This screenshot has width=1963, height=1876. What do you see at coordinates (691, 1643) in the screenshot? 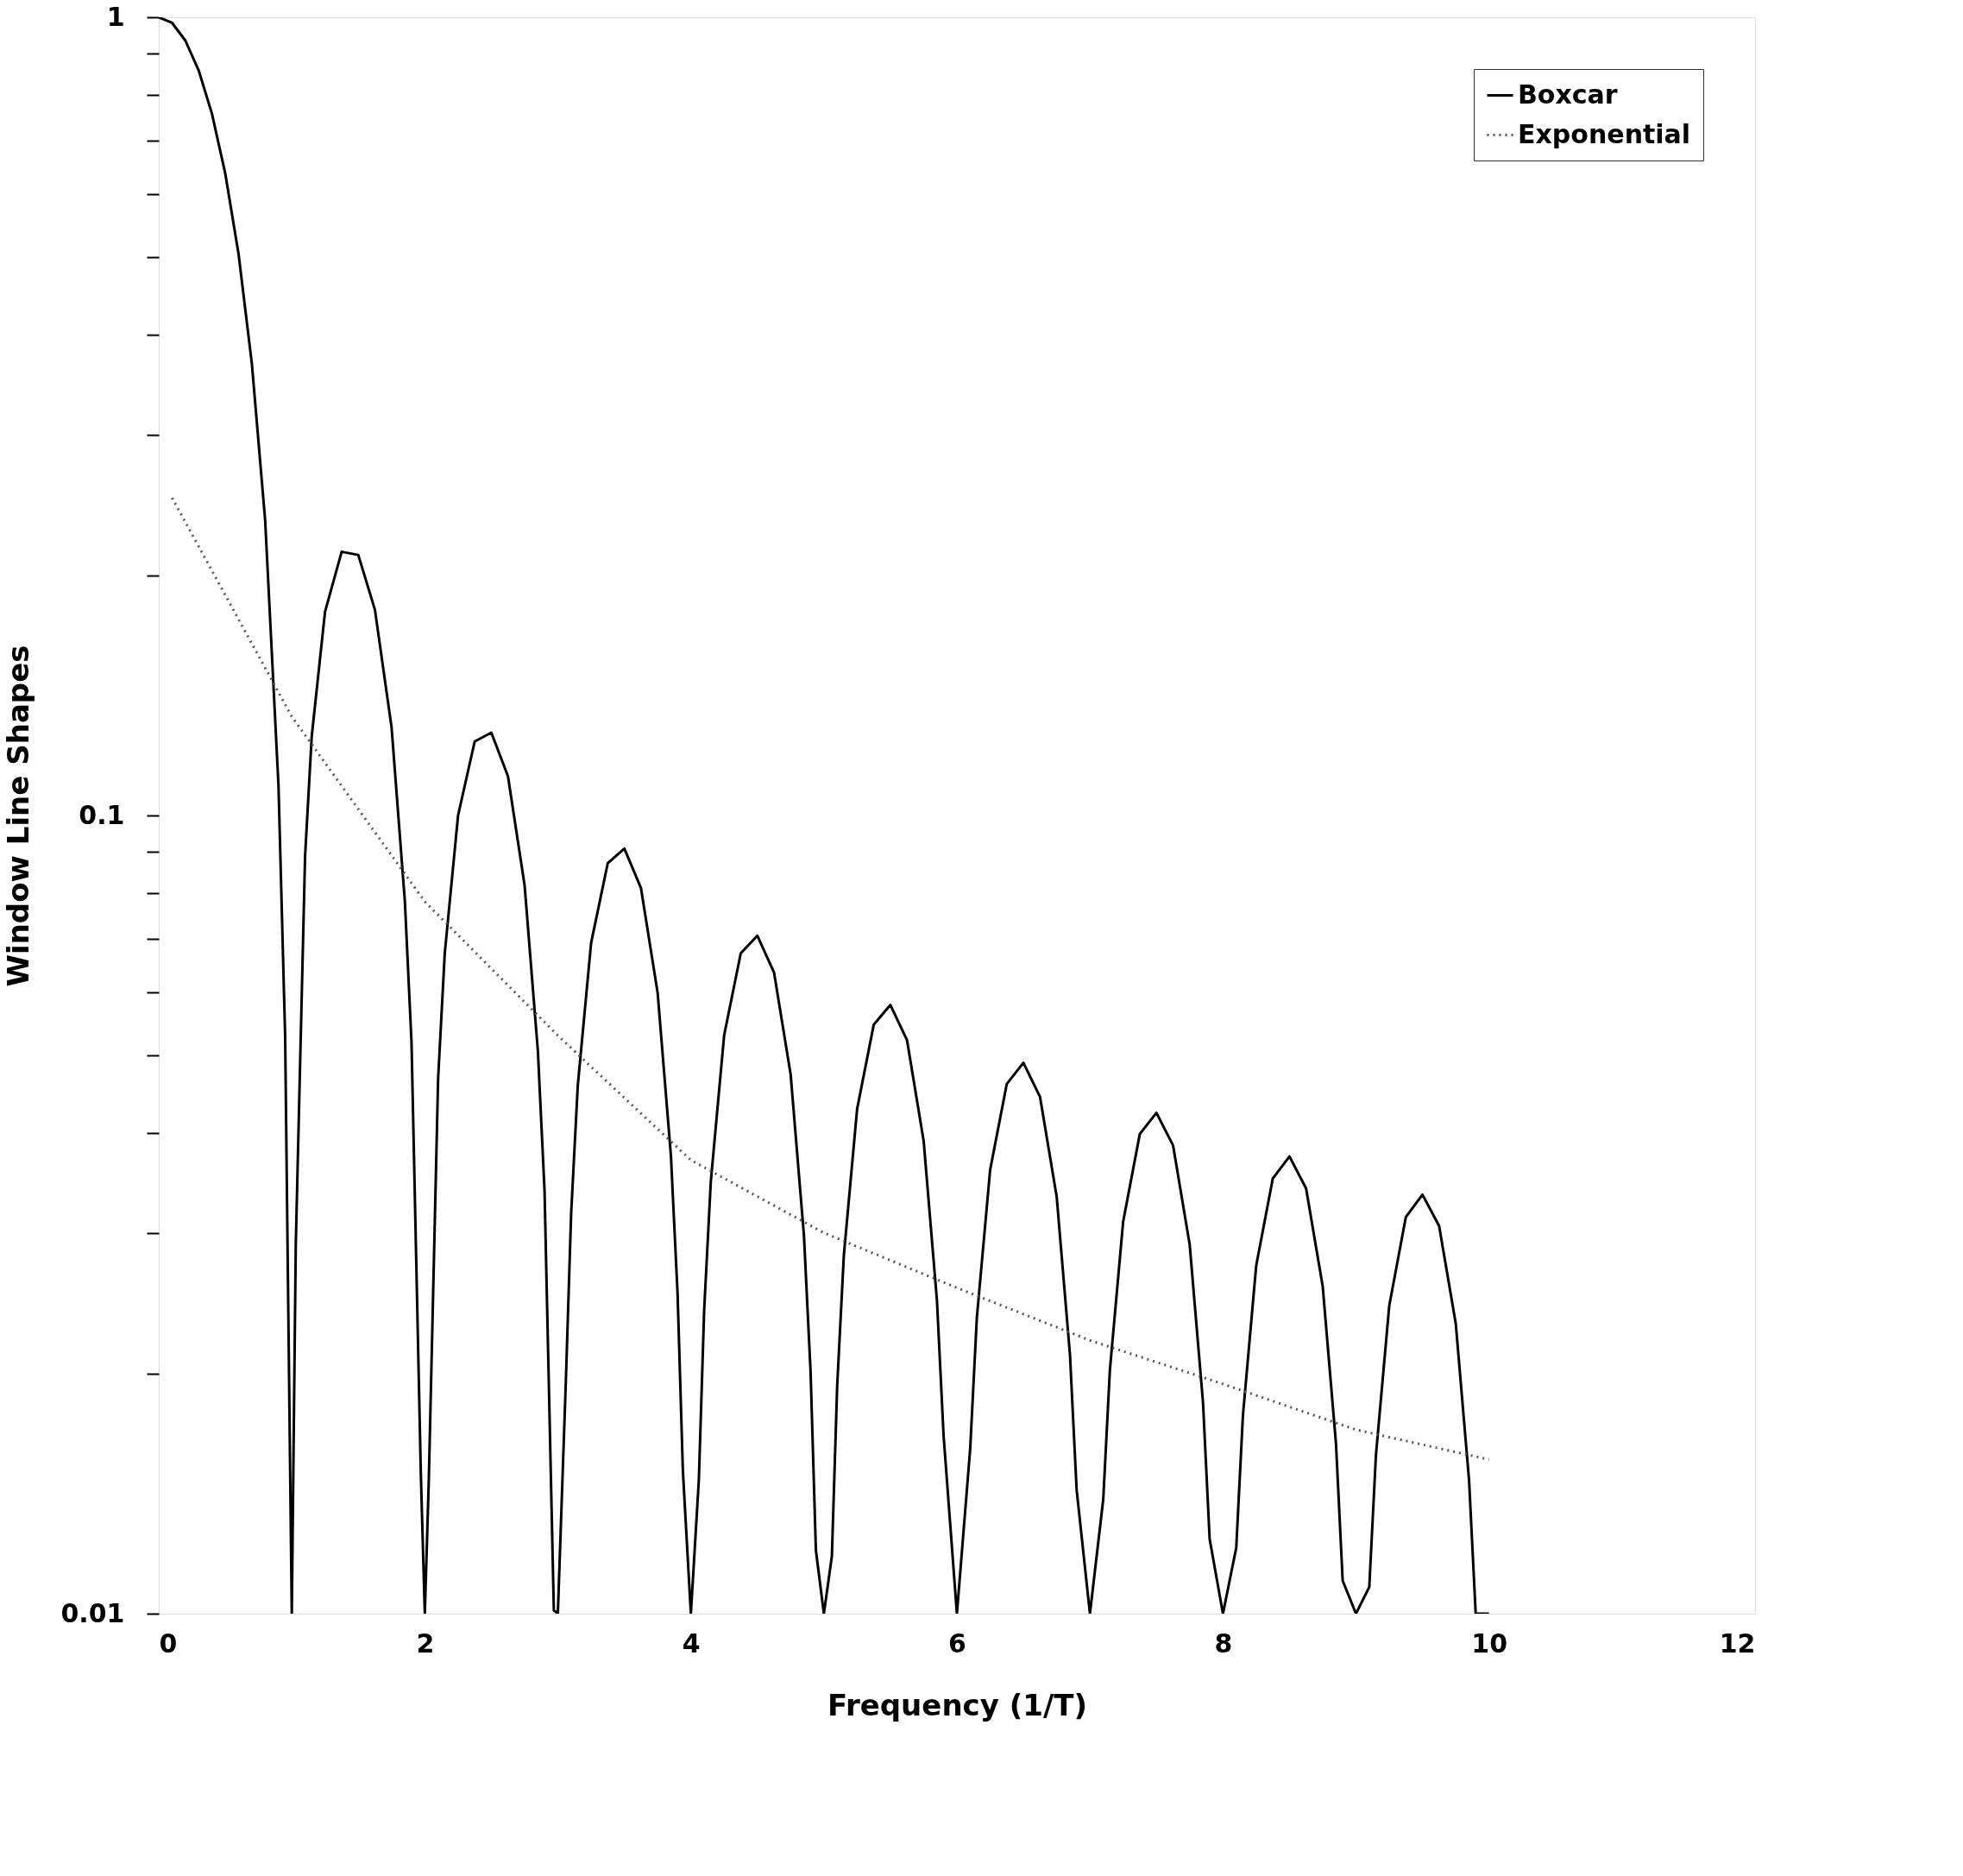
I see `x-tick-label: 4` at bounding box center [691, 1643].